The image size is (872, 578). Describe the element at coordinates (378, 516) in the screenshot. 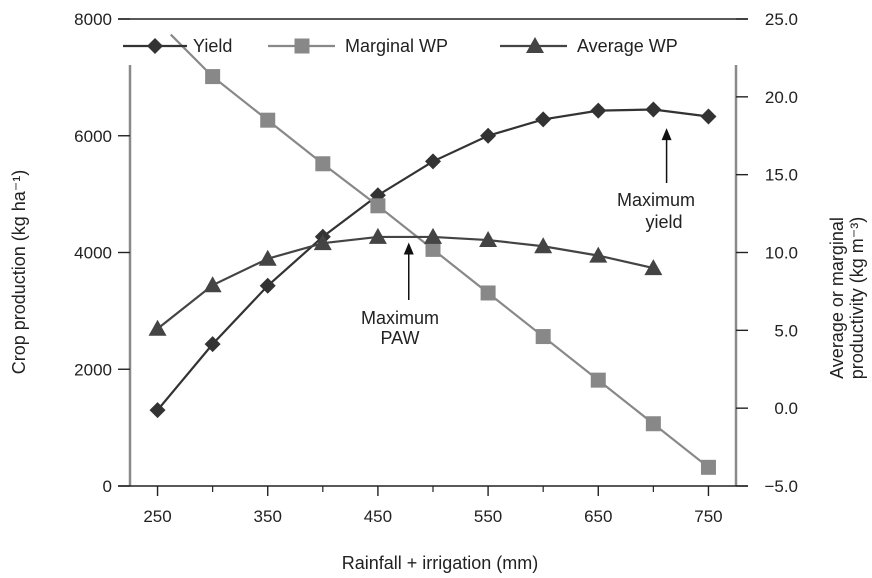

I see `x-tick-label: 450` at that location.